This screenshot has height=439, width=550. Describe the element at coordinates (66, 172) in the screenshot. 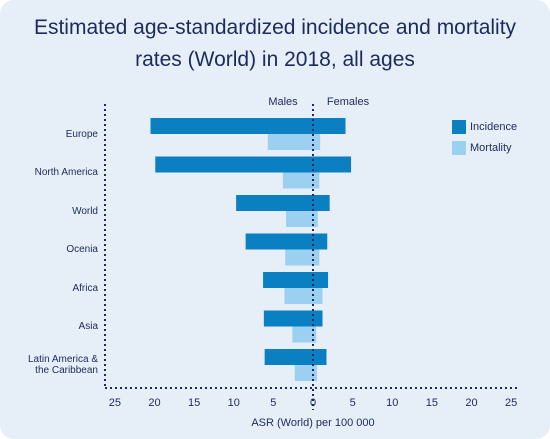

I see `category-label: North America` at that location.